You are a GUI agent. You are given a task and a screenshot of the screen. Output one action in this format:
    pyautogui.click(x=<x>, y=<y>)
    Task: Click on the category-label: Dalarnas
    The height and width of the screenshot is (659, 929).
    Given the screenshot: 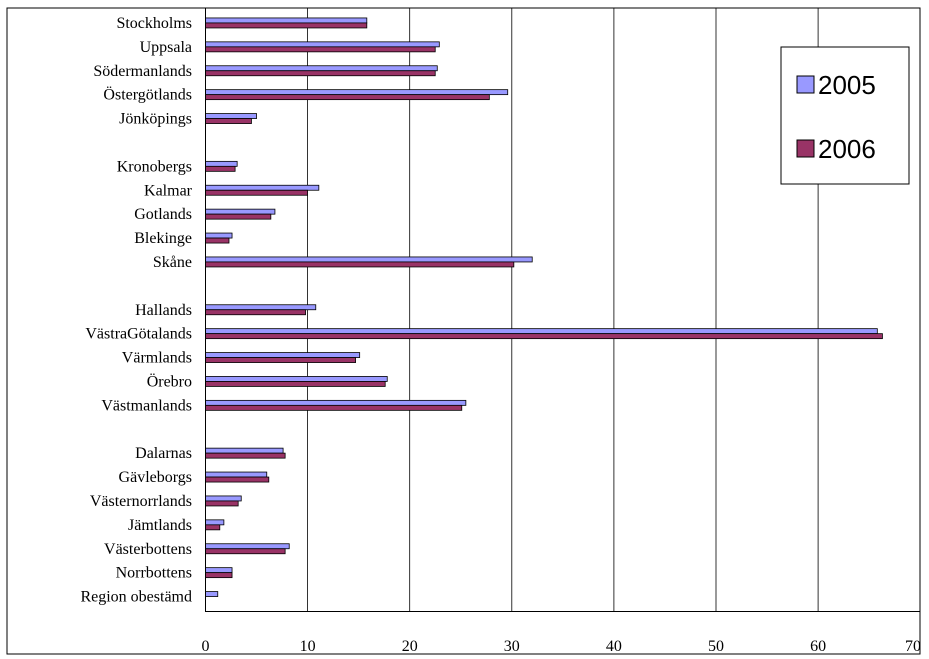 What is the action you would take?
    pyautogui.click(x=163, y=453)
    